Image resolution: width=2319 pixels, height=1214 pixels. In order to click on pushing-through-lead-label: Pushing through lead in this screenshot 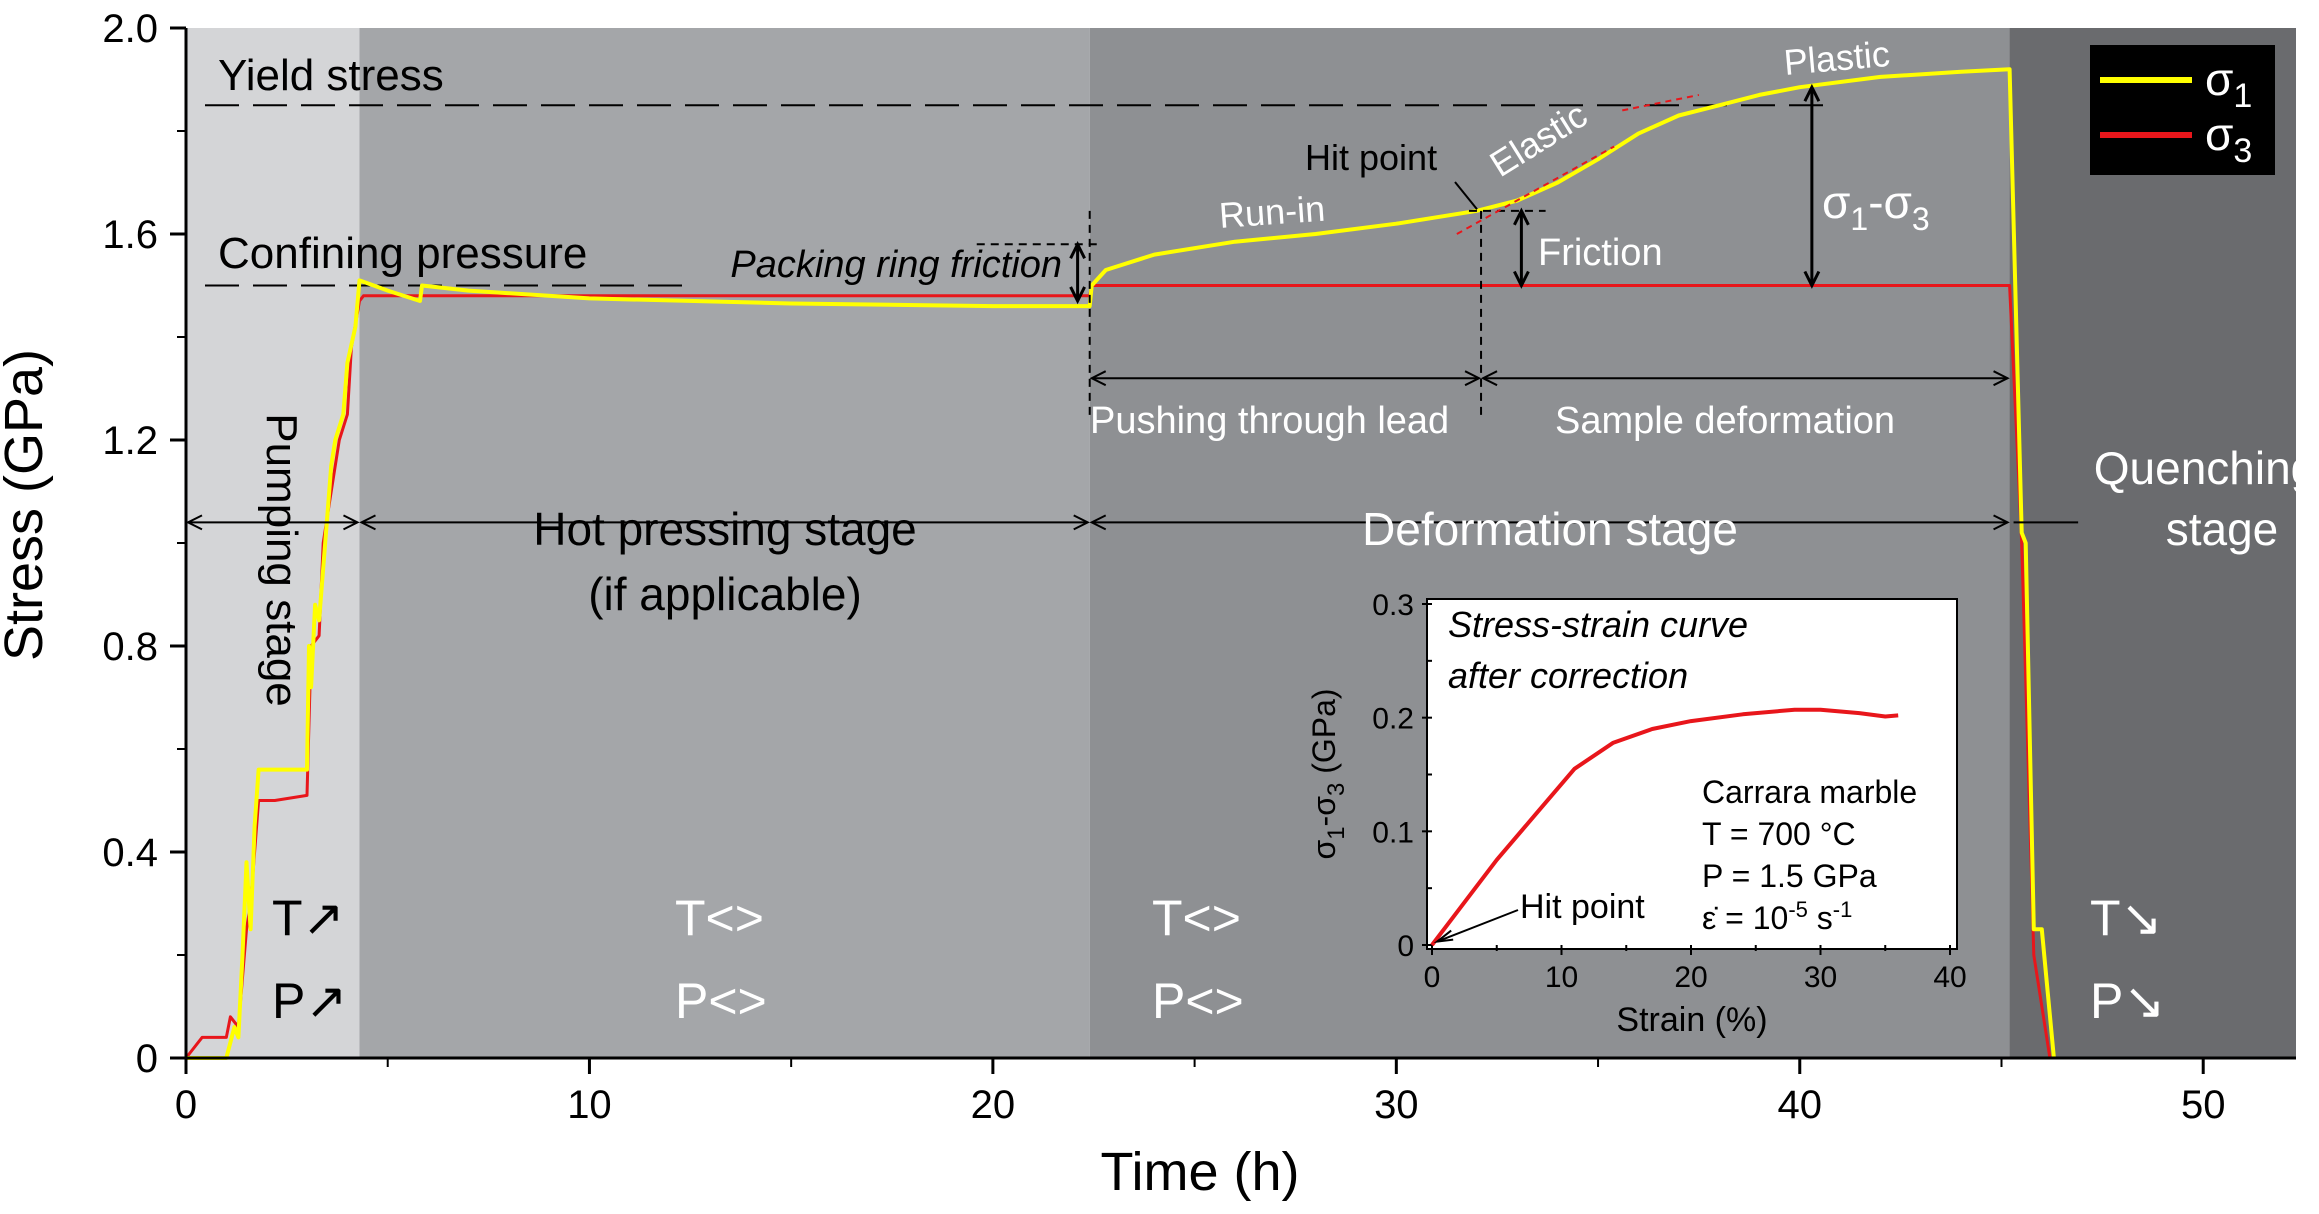, I will do `click(1269, 421)`.